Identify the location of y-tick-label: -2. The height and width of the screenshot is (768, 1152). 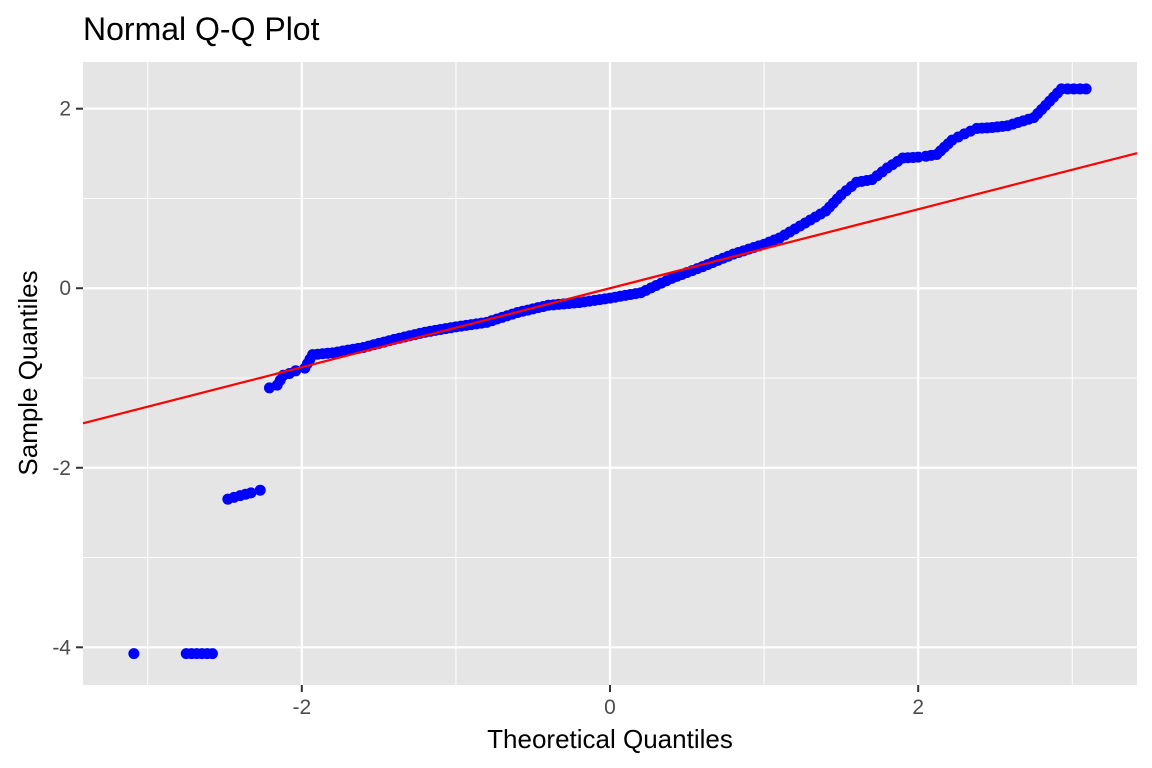
(61, 468).